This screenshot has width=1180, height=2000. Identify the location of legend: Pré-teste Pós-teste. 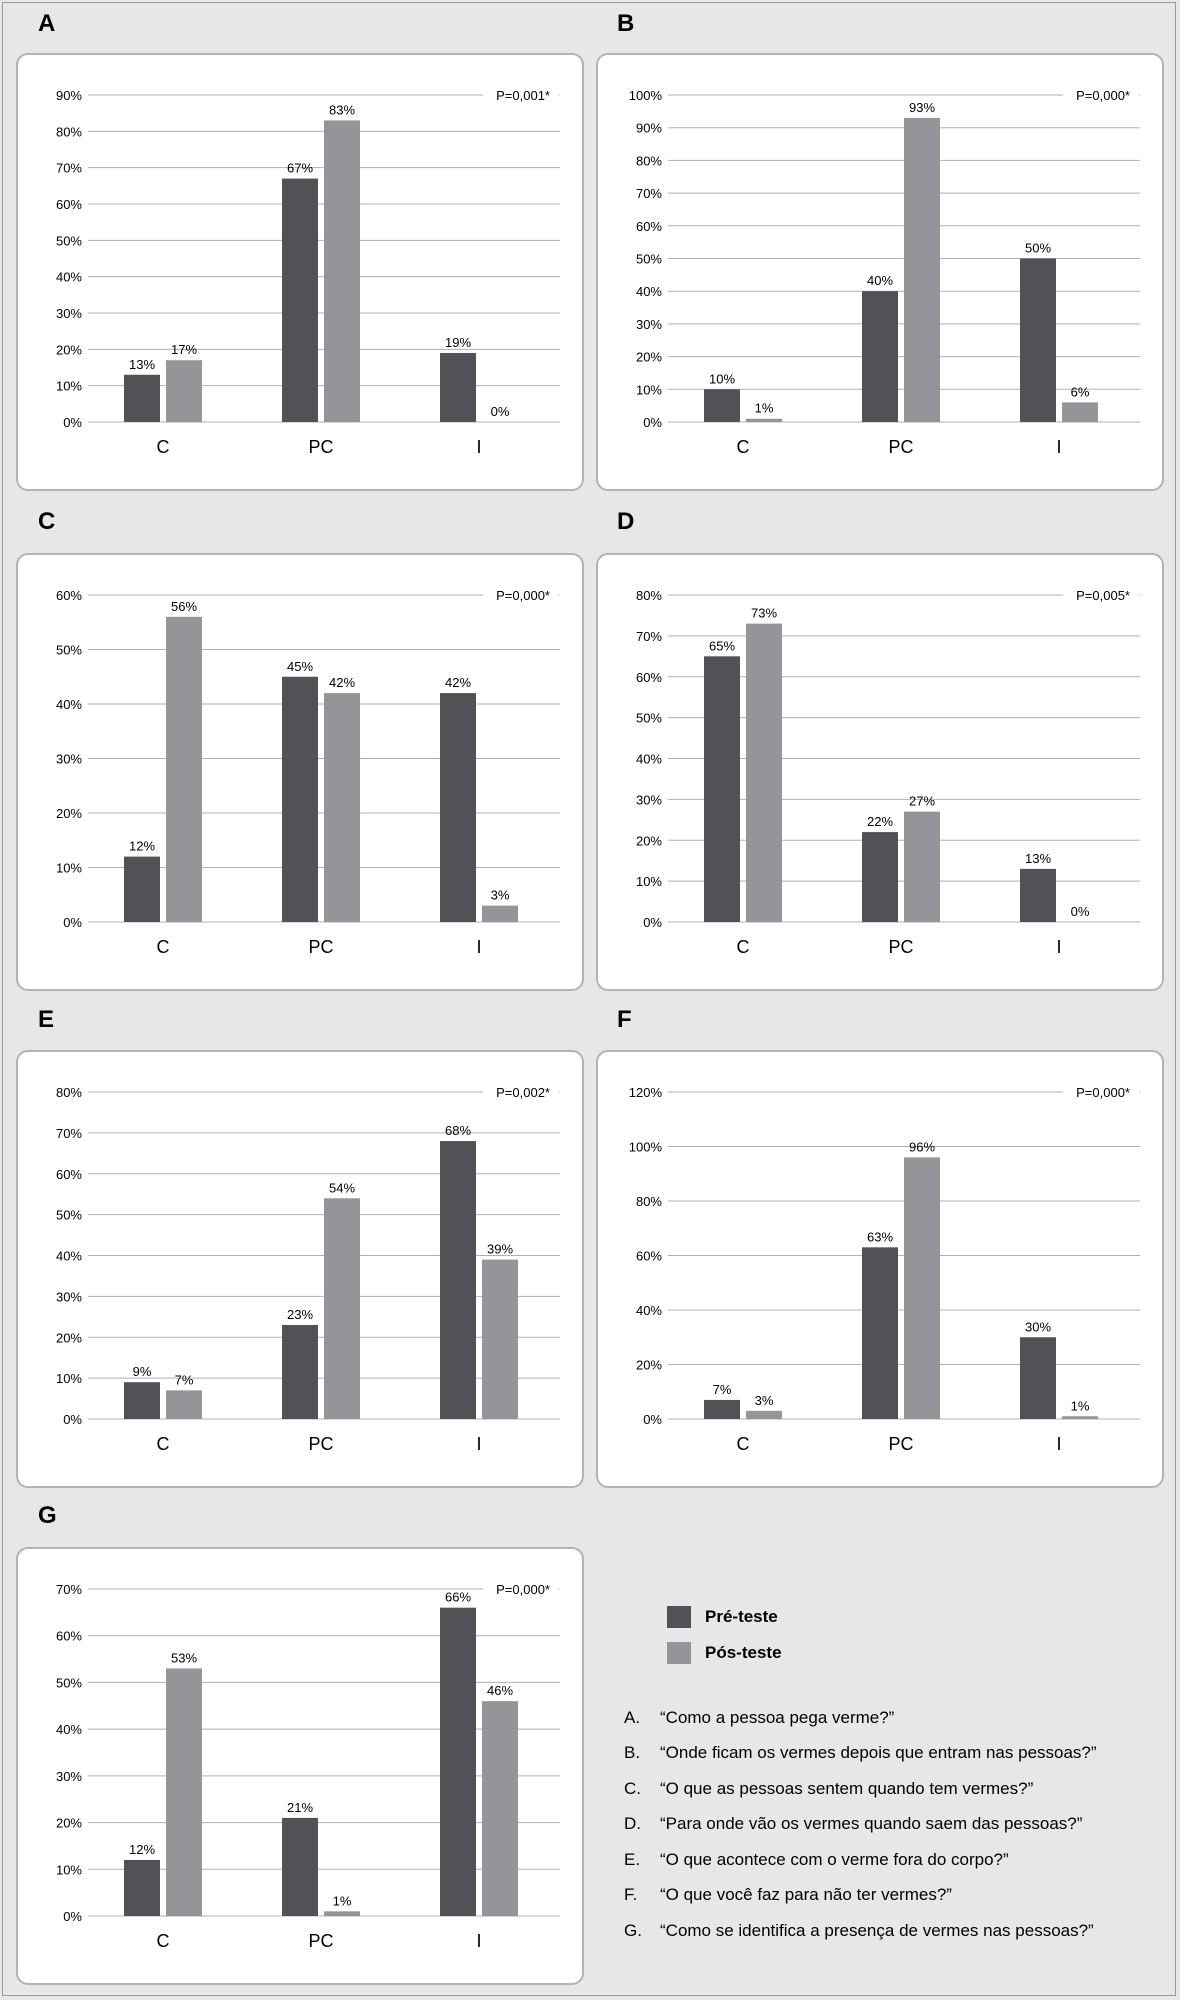
(724, 1635).